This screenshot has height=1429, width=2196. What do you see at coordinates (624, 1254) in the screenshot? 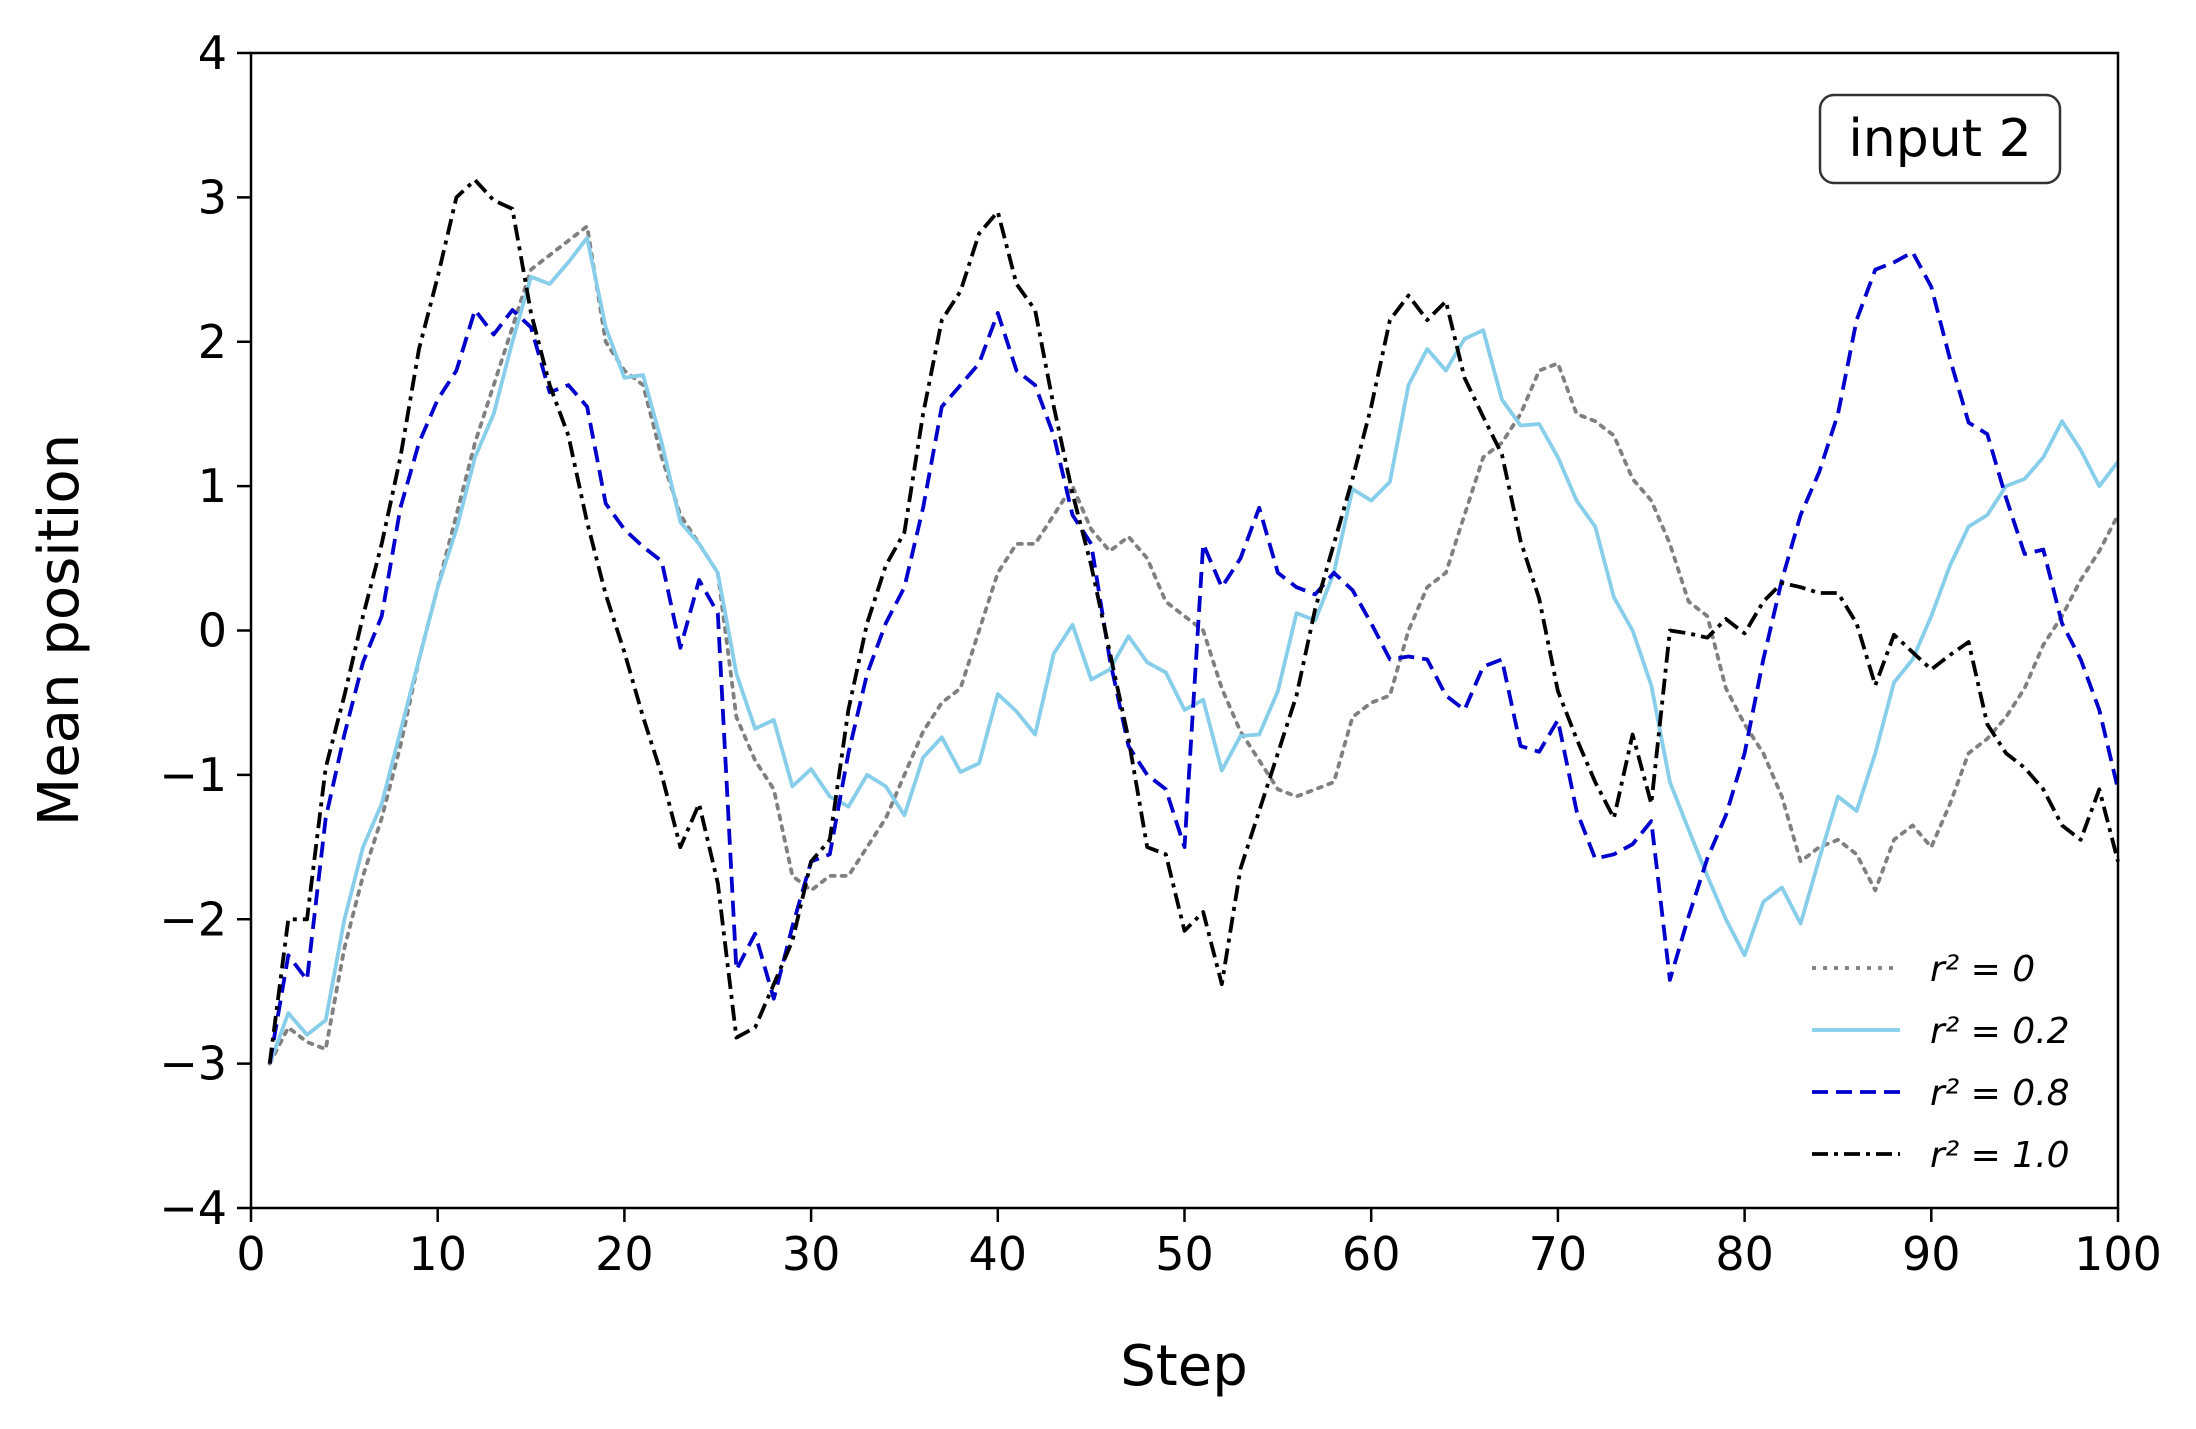
I see `x-tick-label: 20` at bounding box center [624, 1254].